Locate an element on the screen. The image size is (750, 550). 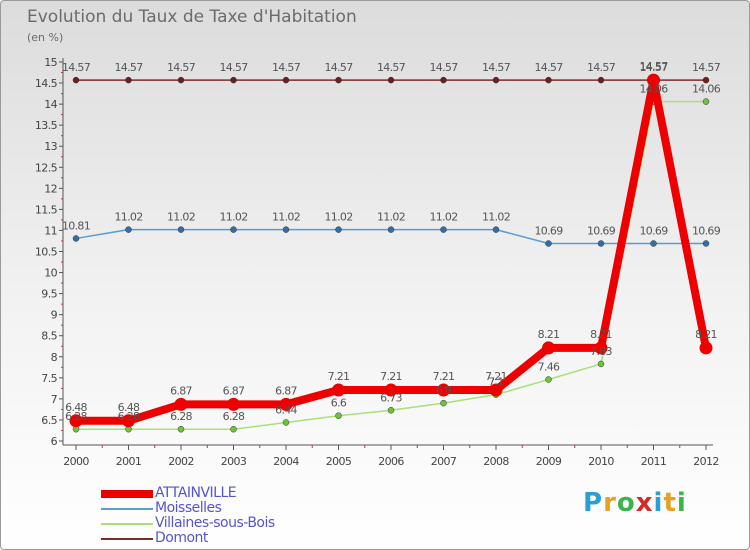
y-tick-label: 8.5 is located at coordinates (49, 336).